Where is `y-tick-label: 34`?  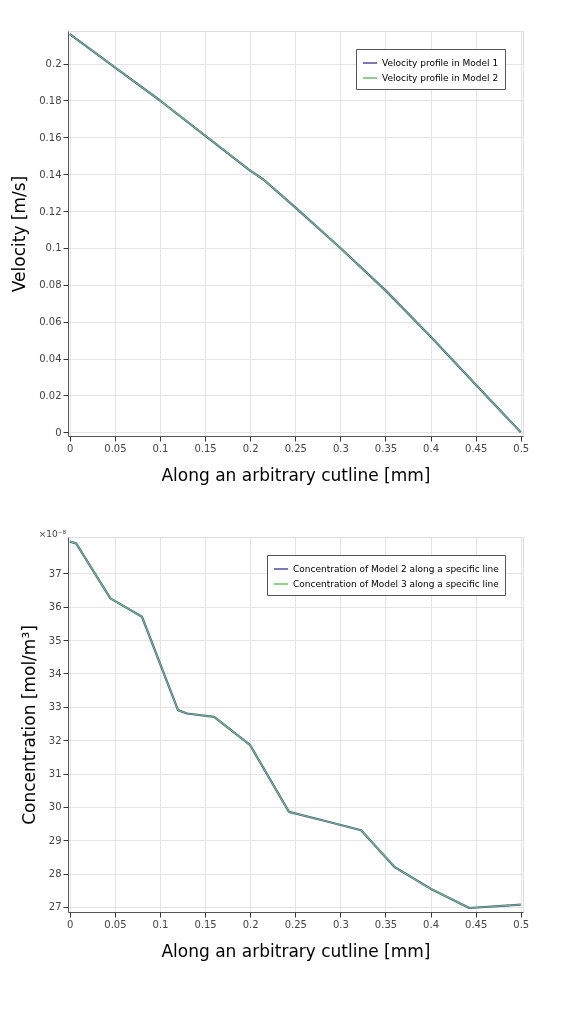
y-tick-label: 34 is located at coordinates (55, 673).